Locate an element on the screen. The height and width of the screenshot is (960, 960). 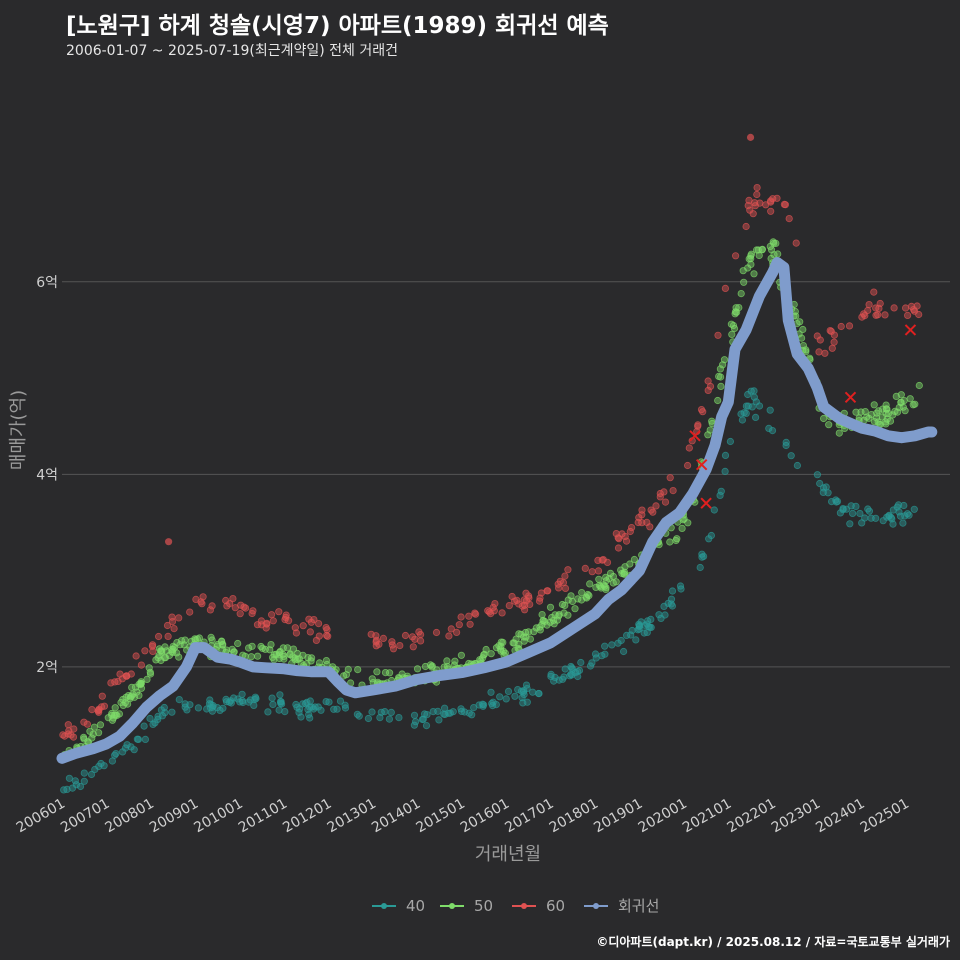
y-axis-ticks: 2억 4억 6억 is located at coordinates (47, 475).